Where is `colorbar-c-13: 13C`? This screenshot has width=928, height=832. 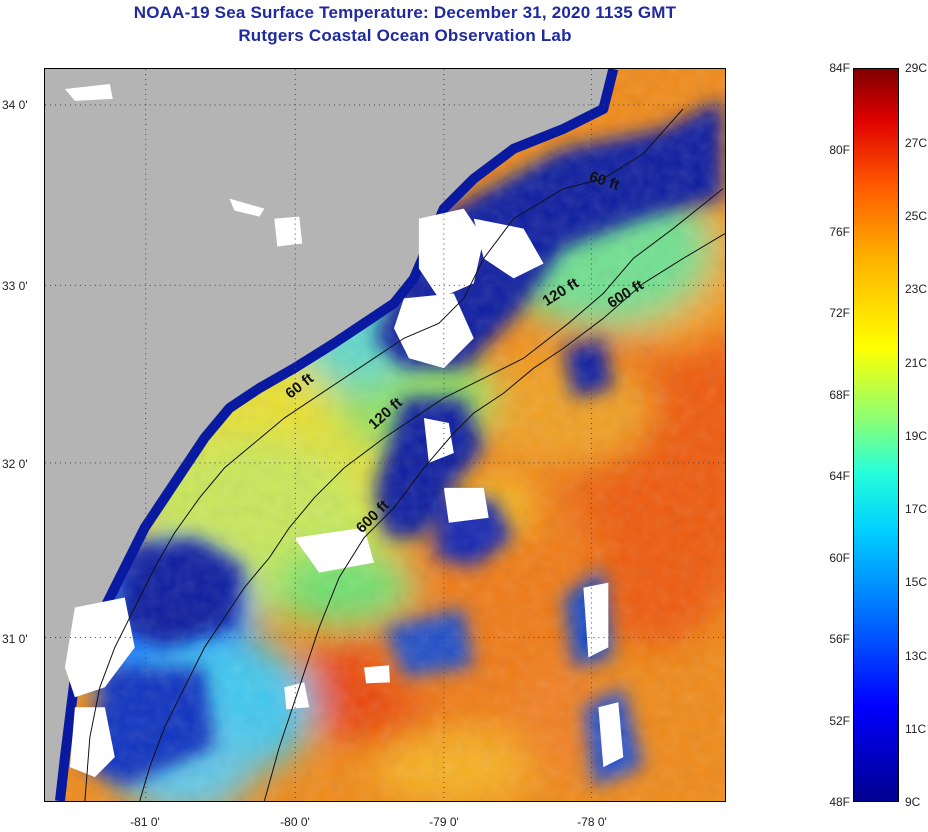
colorbar-c-13: 13C is located at coordinates (916, 656).